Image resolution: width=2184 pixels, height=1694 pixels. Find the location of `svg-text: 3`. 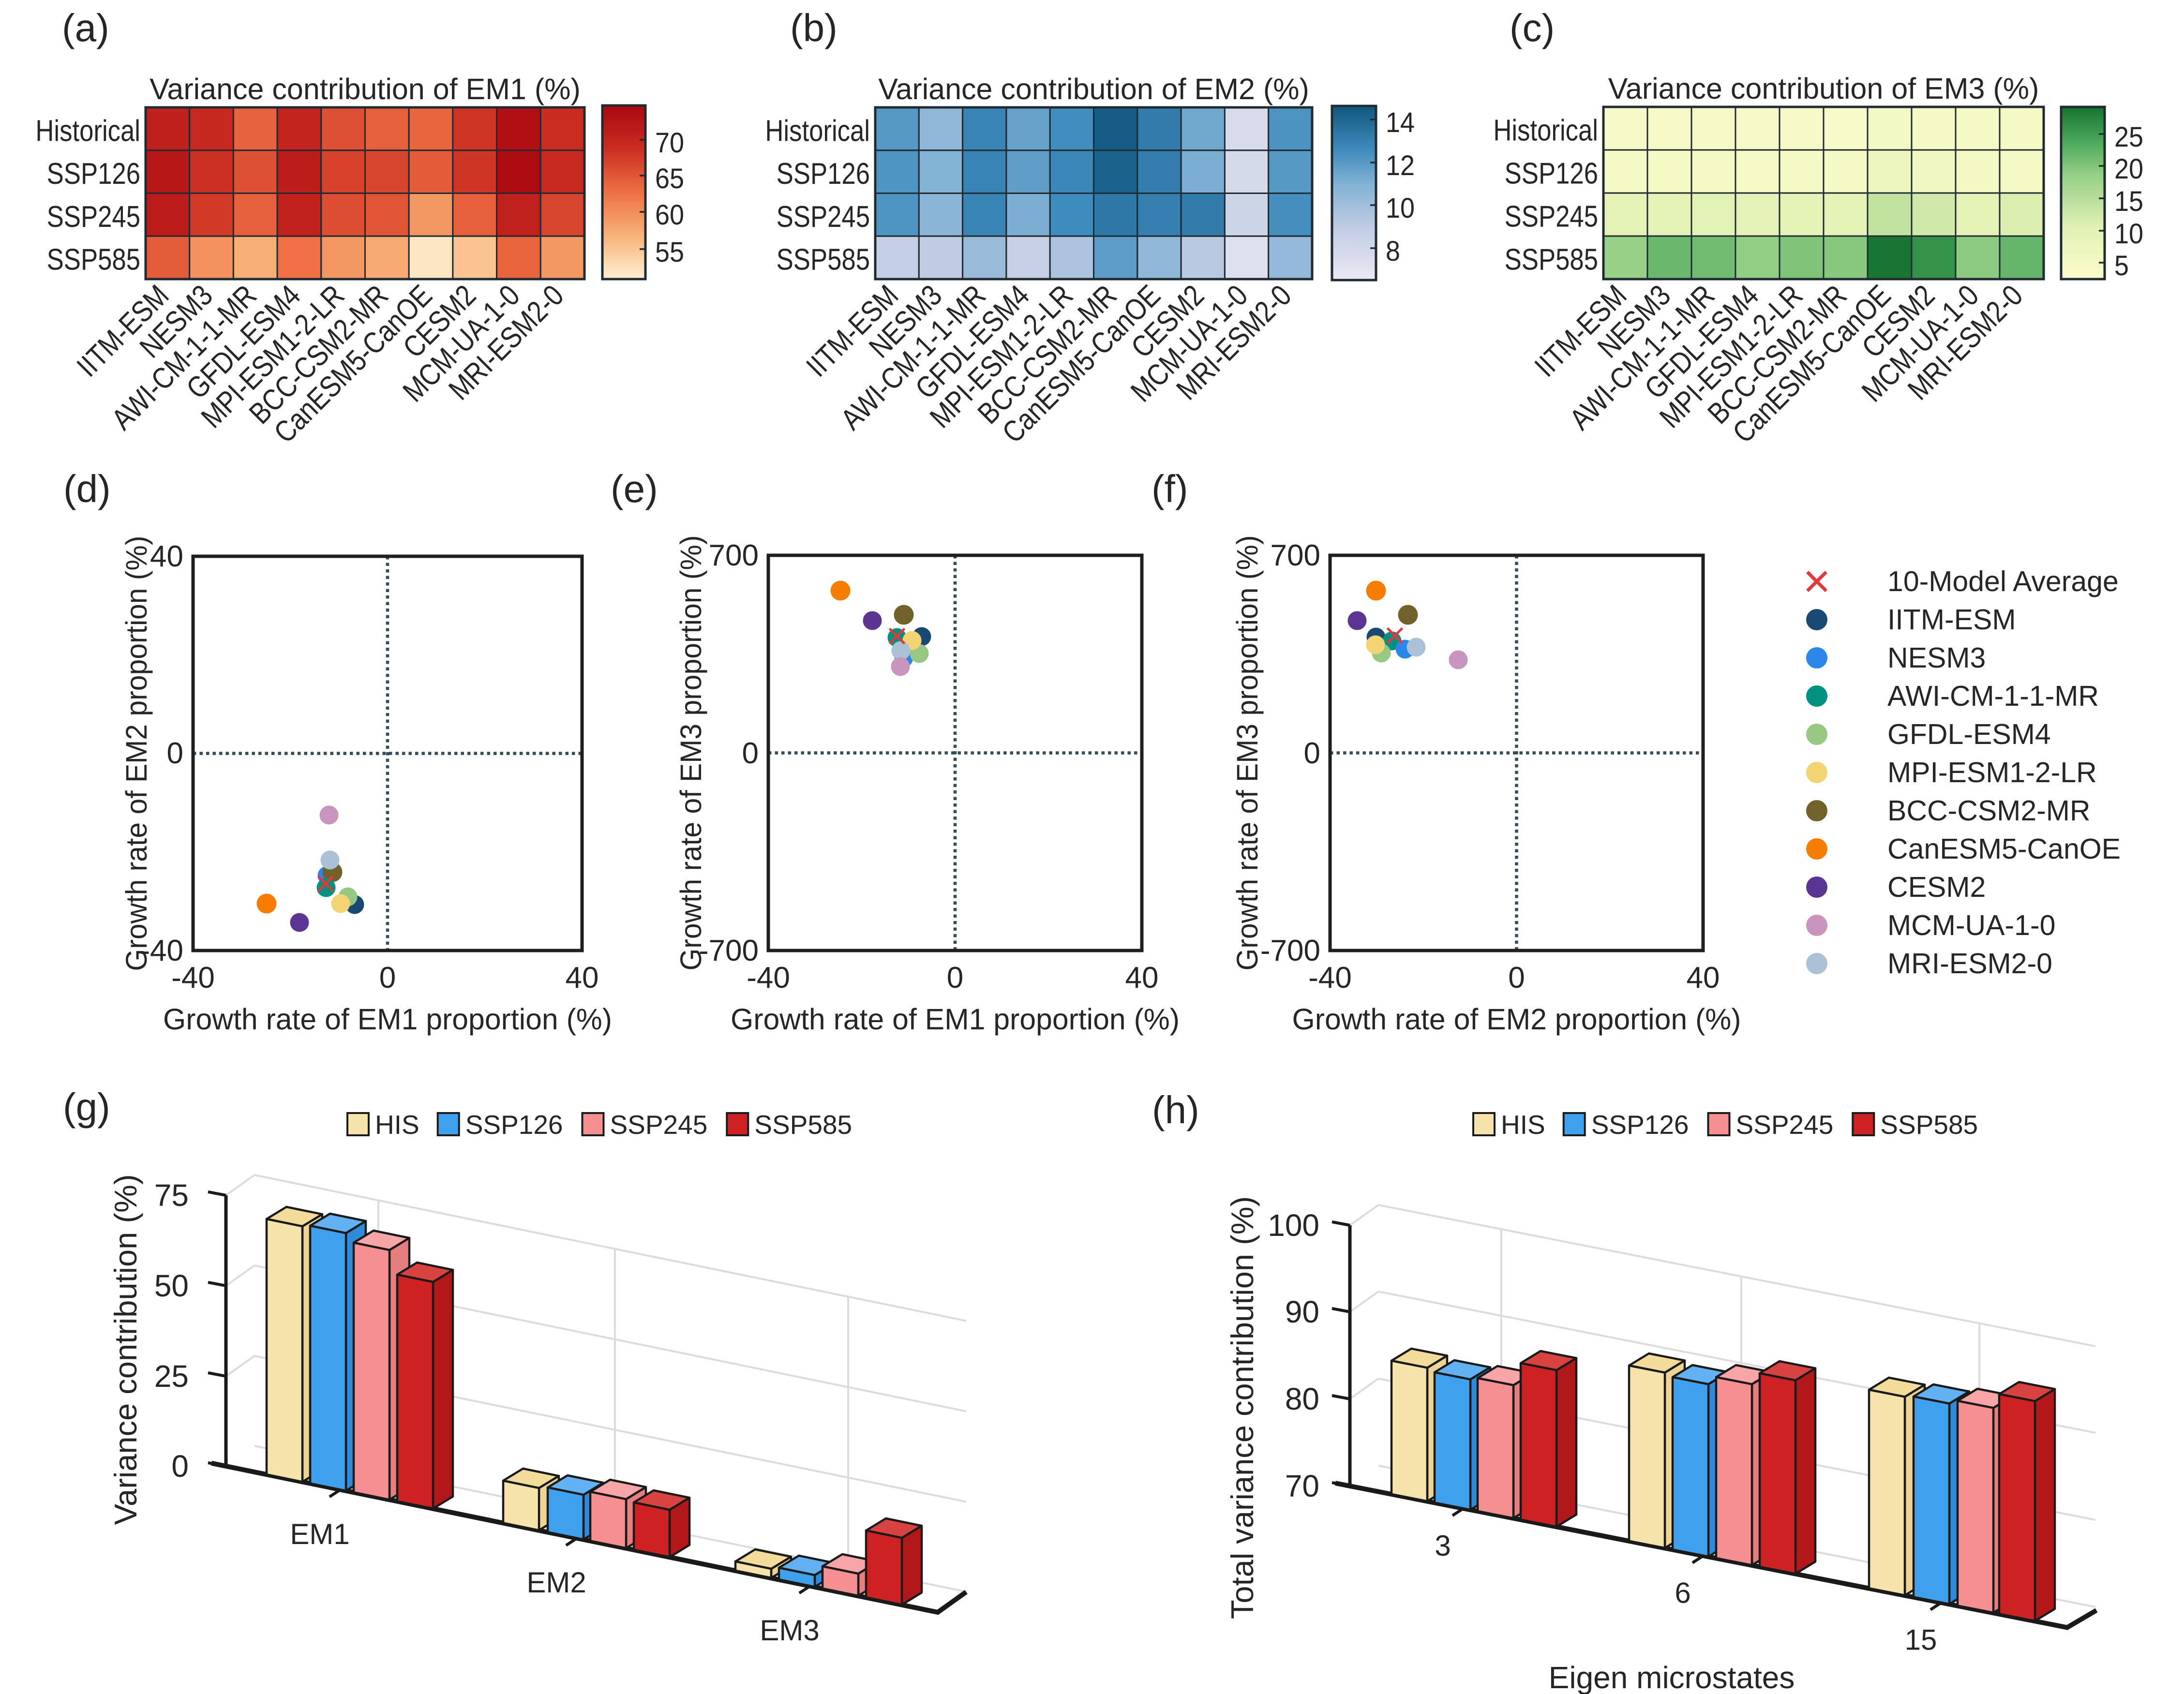

svg-text: 3 is located at coordinates (1443, 1546).